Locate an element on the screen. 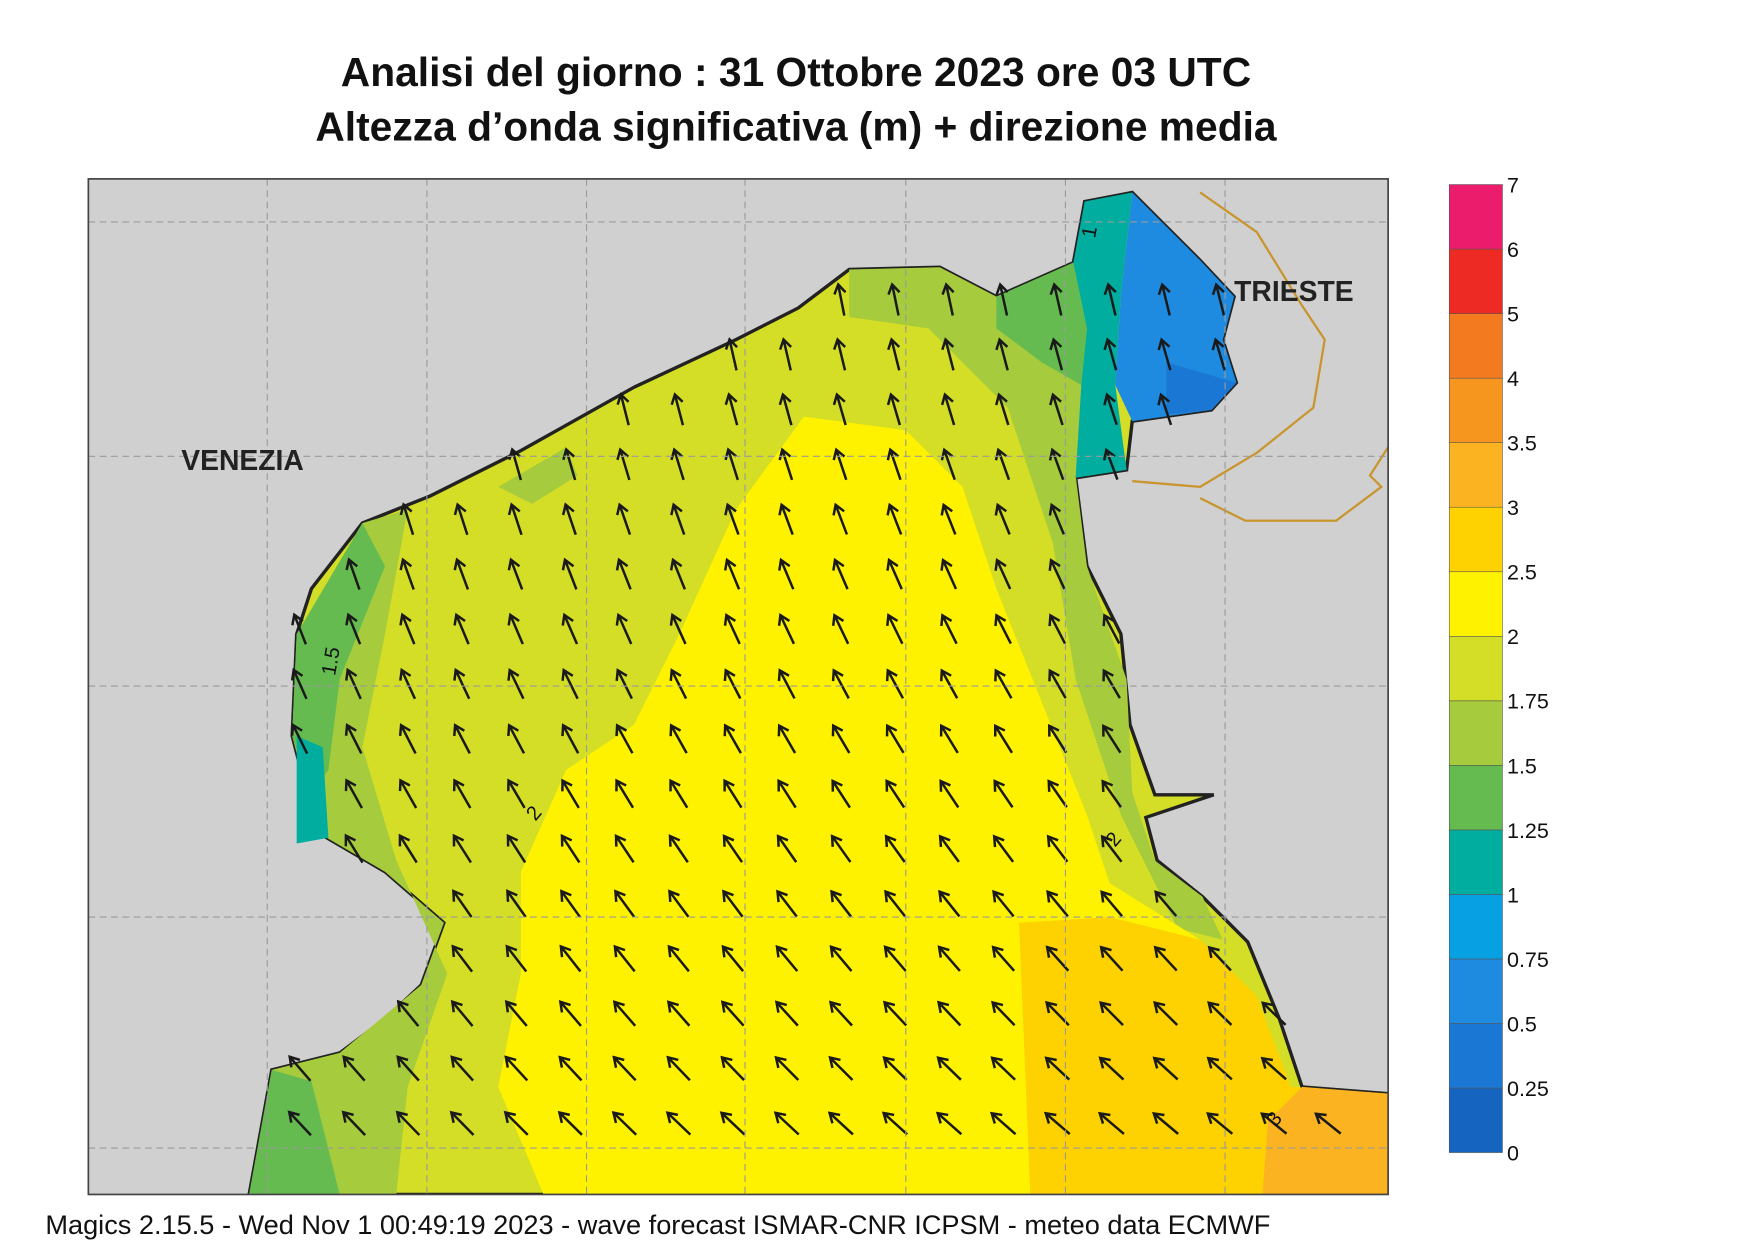 This screenshot has width=1755, height=1242. colorbar: 0 0.25 0.5 0.75 1 1.25 1.5 1.75 2 2.5 3 3.5 4 5 6 7 is located at coordinates (1498, 669).